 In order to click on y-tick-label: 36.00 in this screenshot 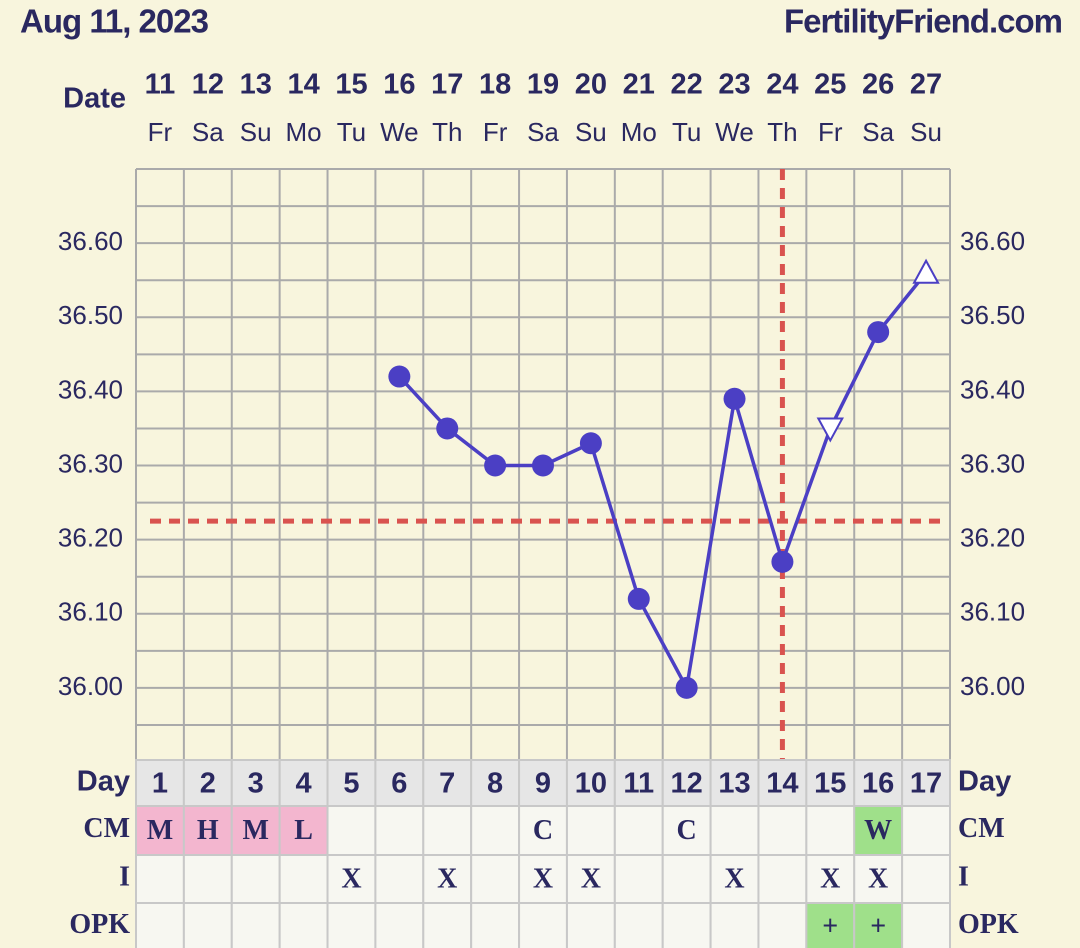, I will do `click(90, 686)`.